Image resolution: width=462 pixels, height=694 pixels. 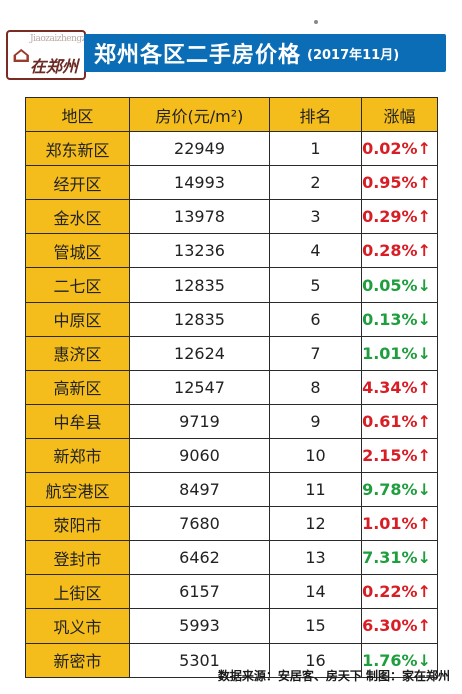 I want to click on table-row: 管城区 13236 4 0.28%↑, so click(x=231, y=251).